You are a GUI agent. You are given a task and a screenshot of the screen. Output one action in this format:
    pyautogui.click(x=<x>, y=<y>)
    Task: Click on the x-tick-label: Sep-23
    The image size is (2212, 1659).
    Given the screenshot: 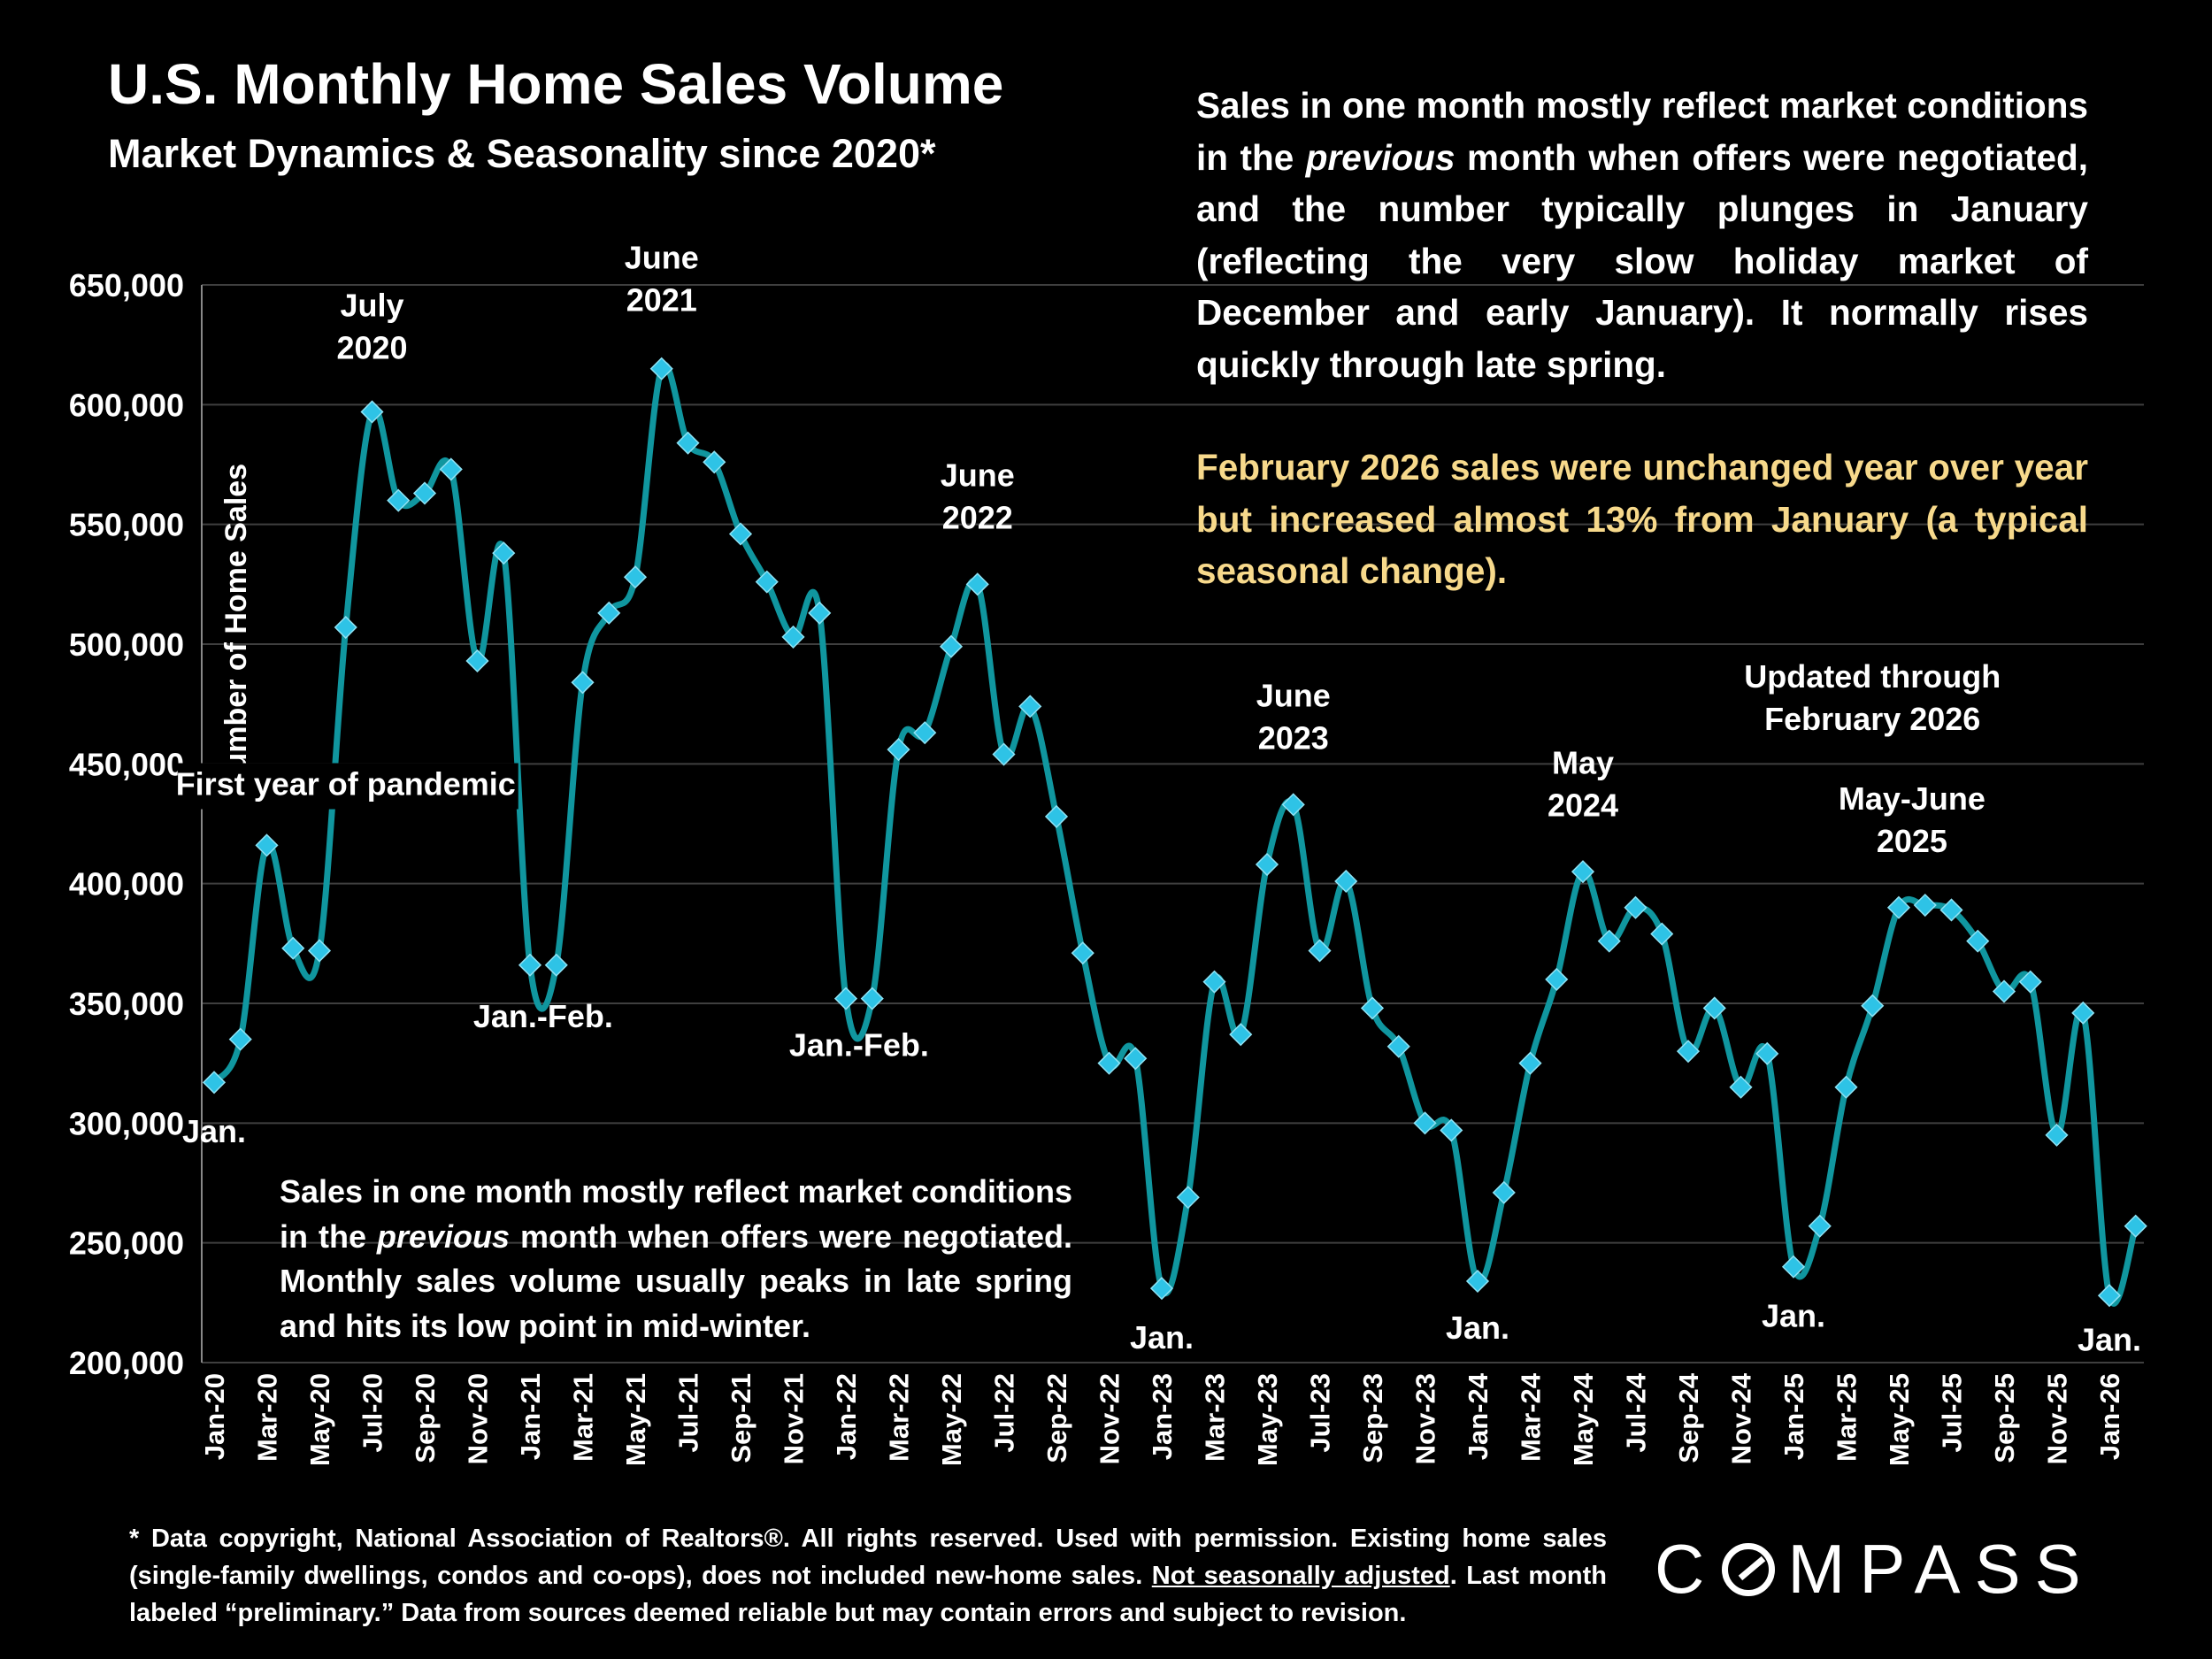 What is the action you would take?
    pyautogui.click(x=1373, y=1418)
    